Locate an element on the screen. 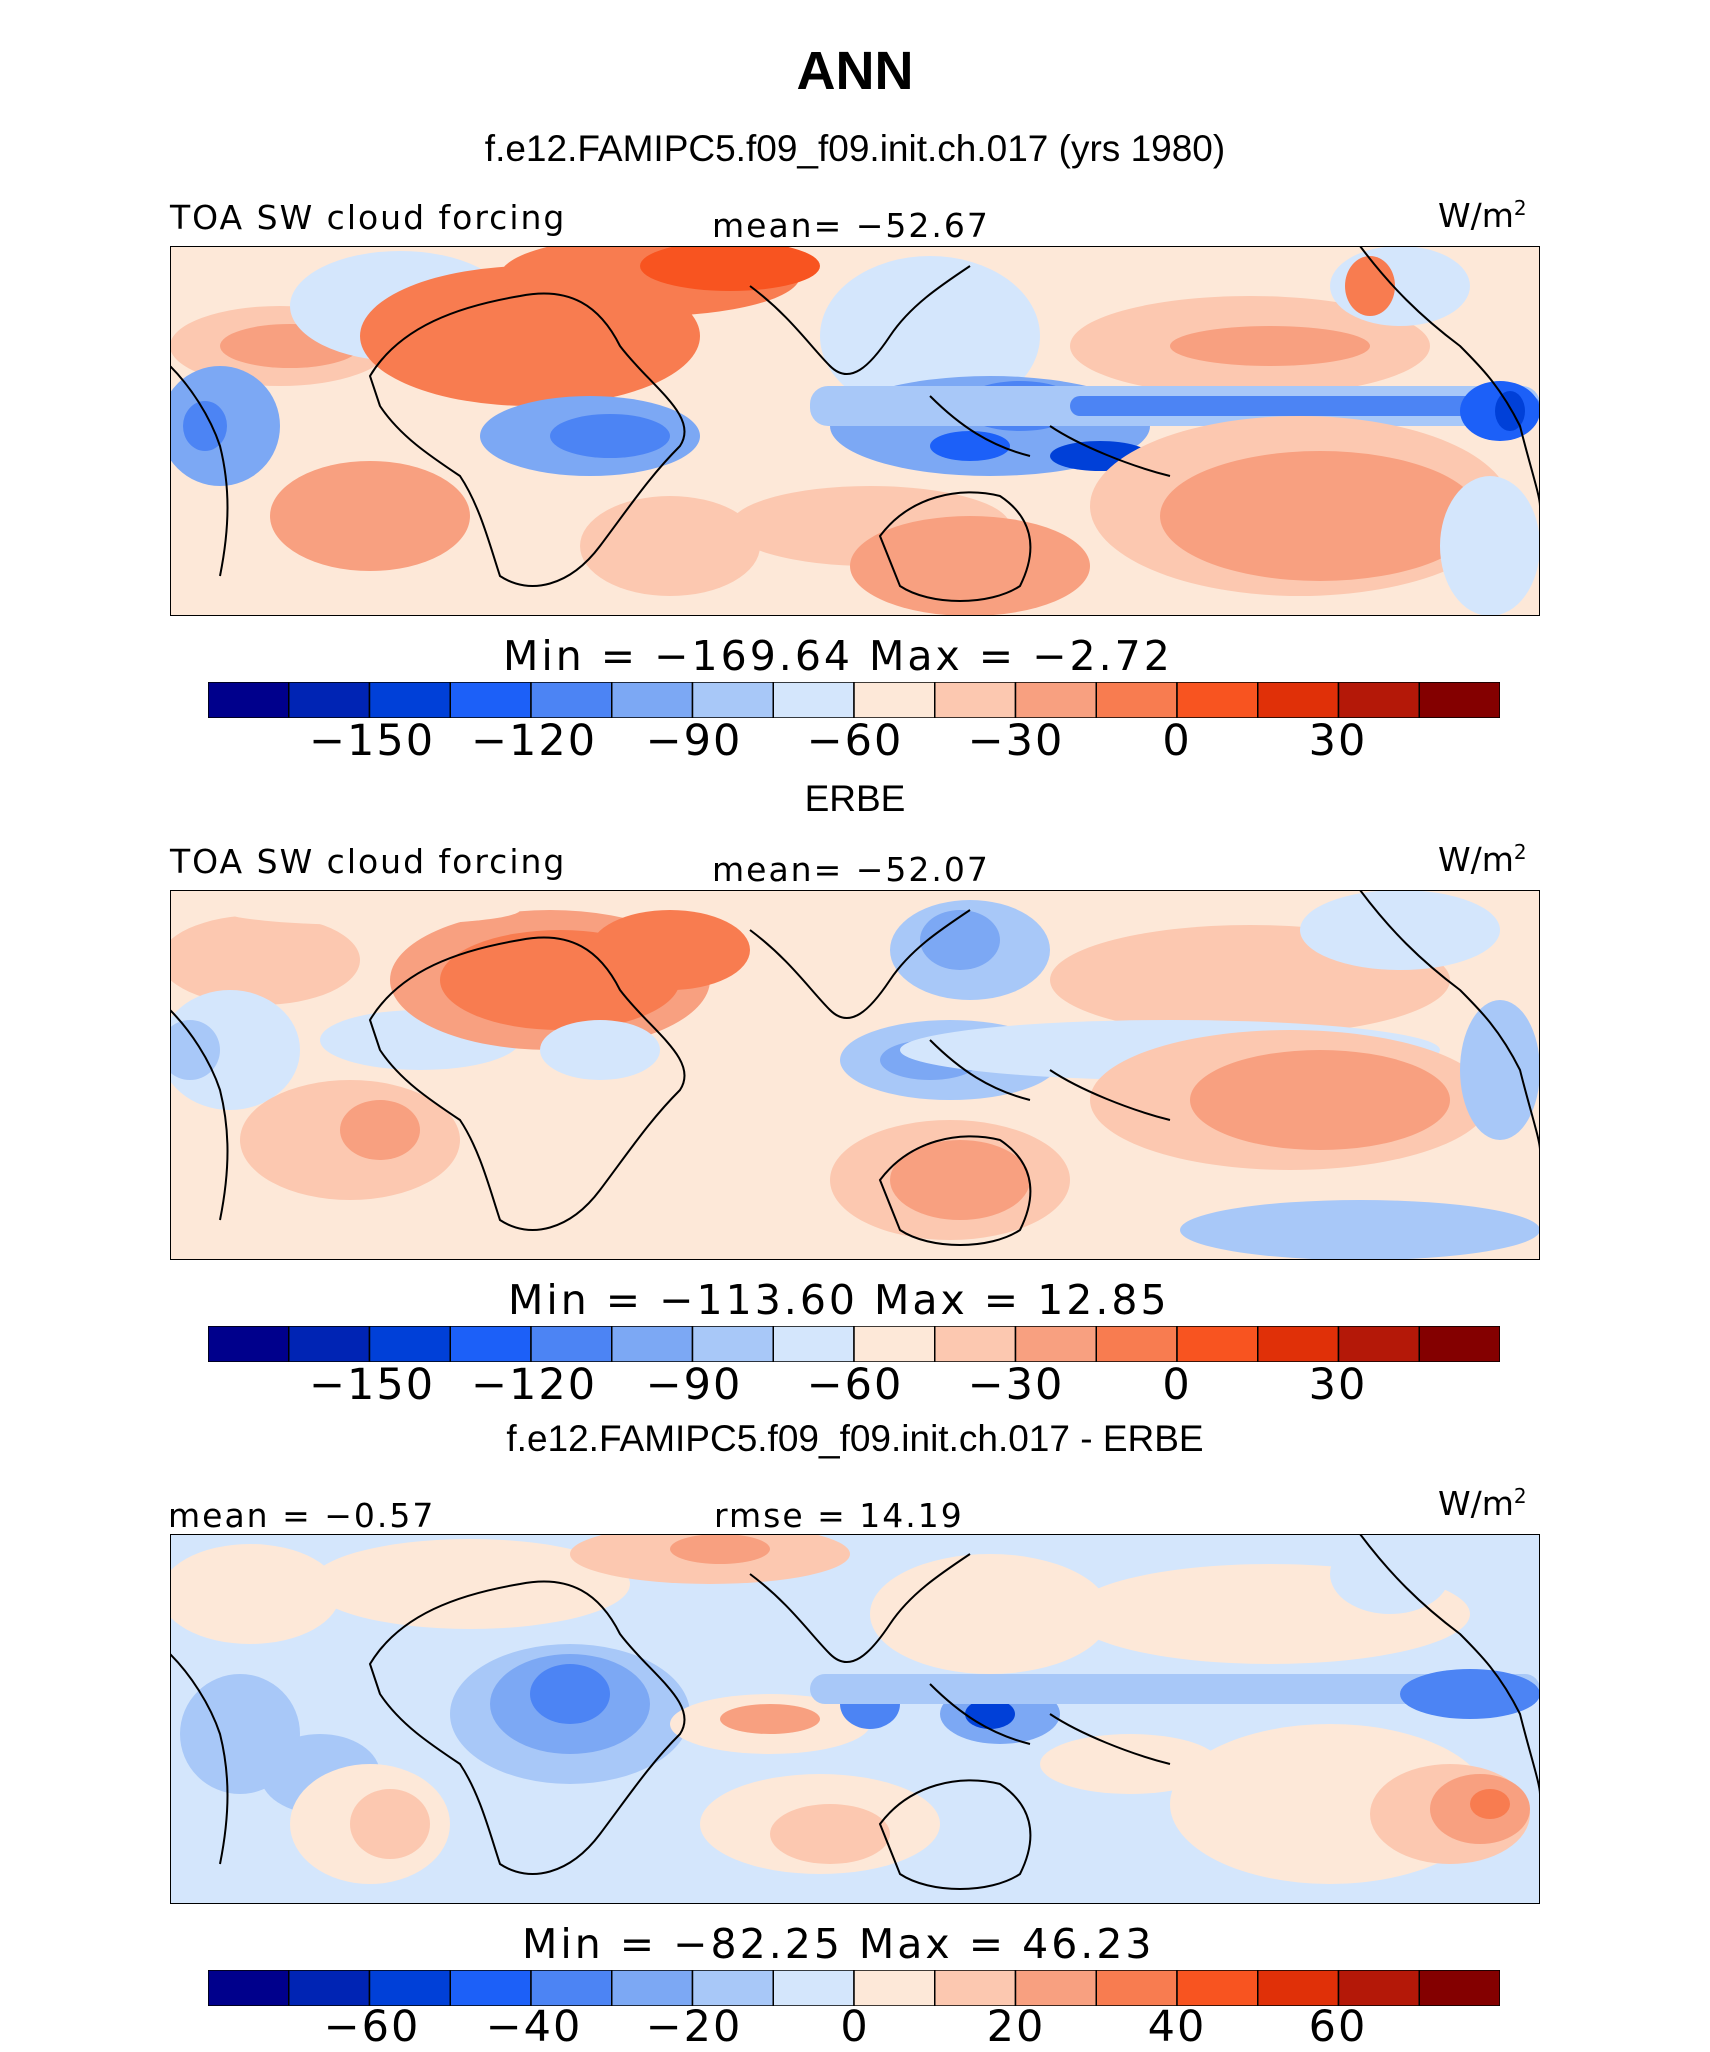 This screenshot has height=2052, width=1710. panel-3-map is located at coordinates (855, 1719).